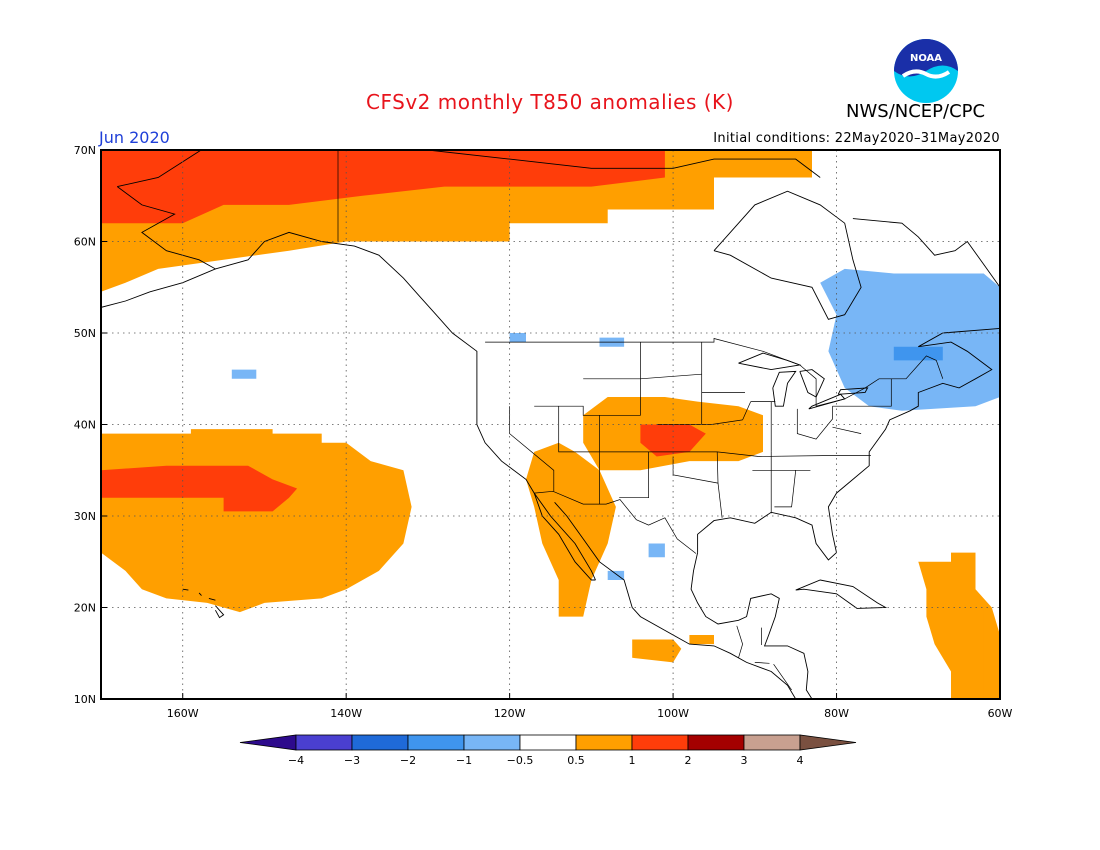 The width and height of the screenshot is (1100, 850). What do you see at coordinates (916, 111) in the screenshot?
I see `agency-label: NWS/NCEP/CPC` at bounding box center [916, 111].